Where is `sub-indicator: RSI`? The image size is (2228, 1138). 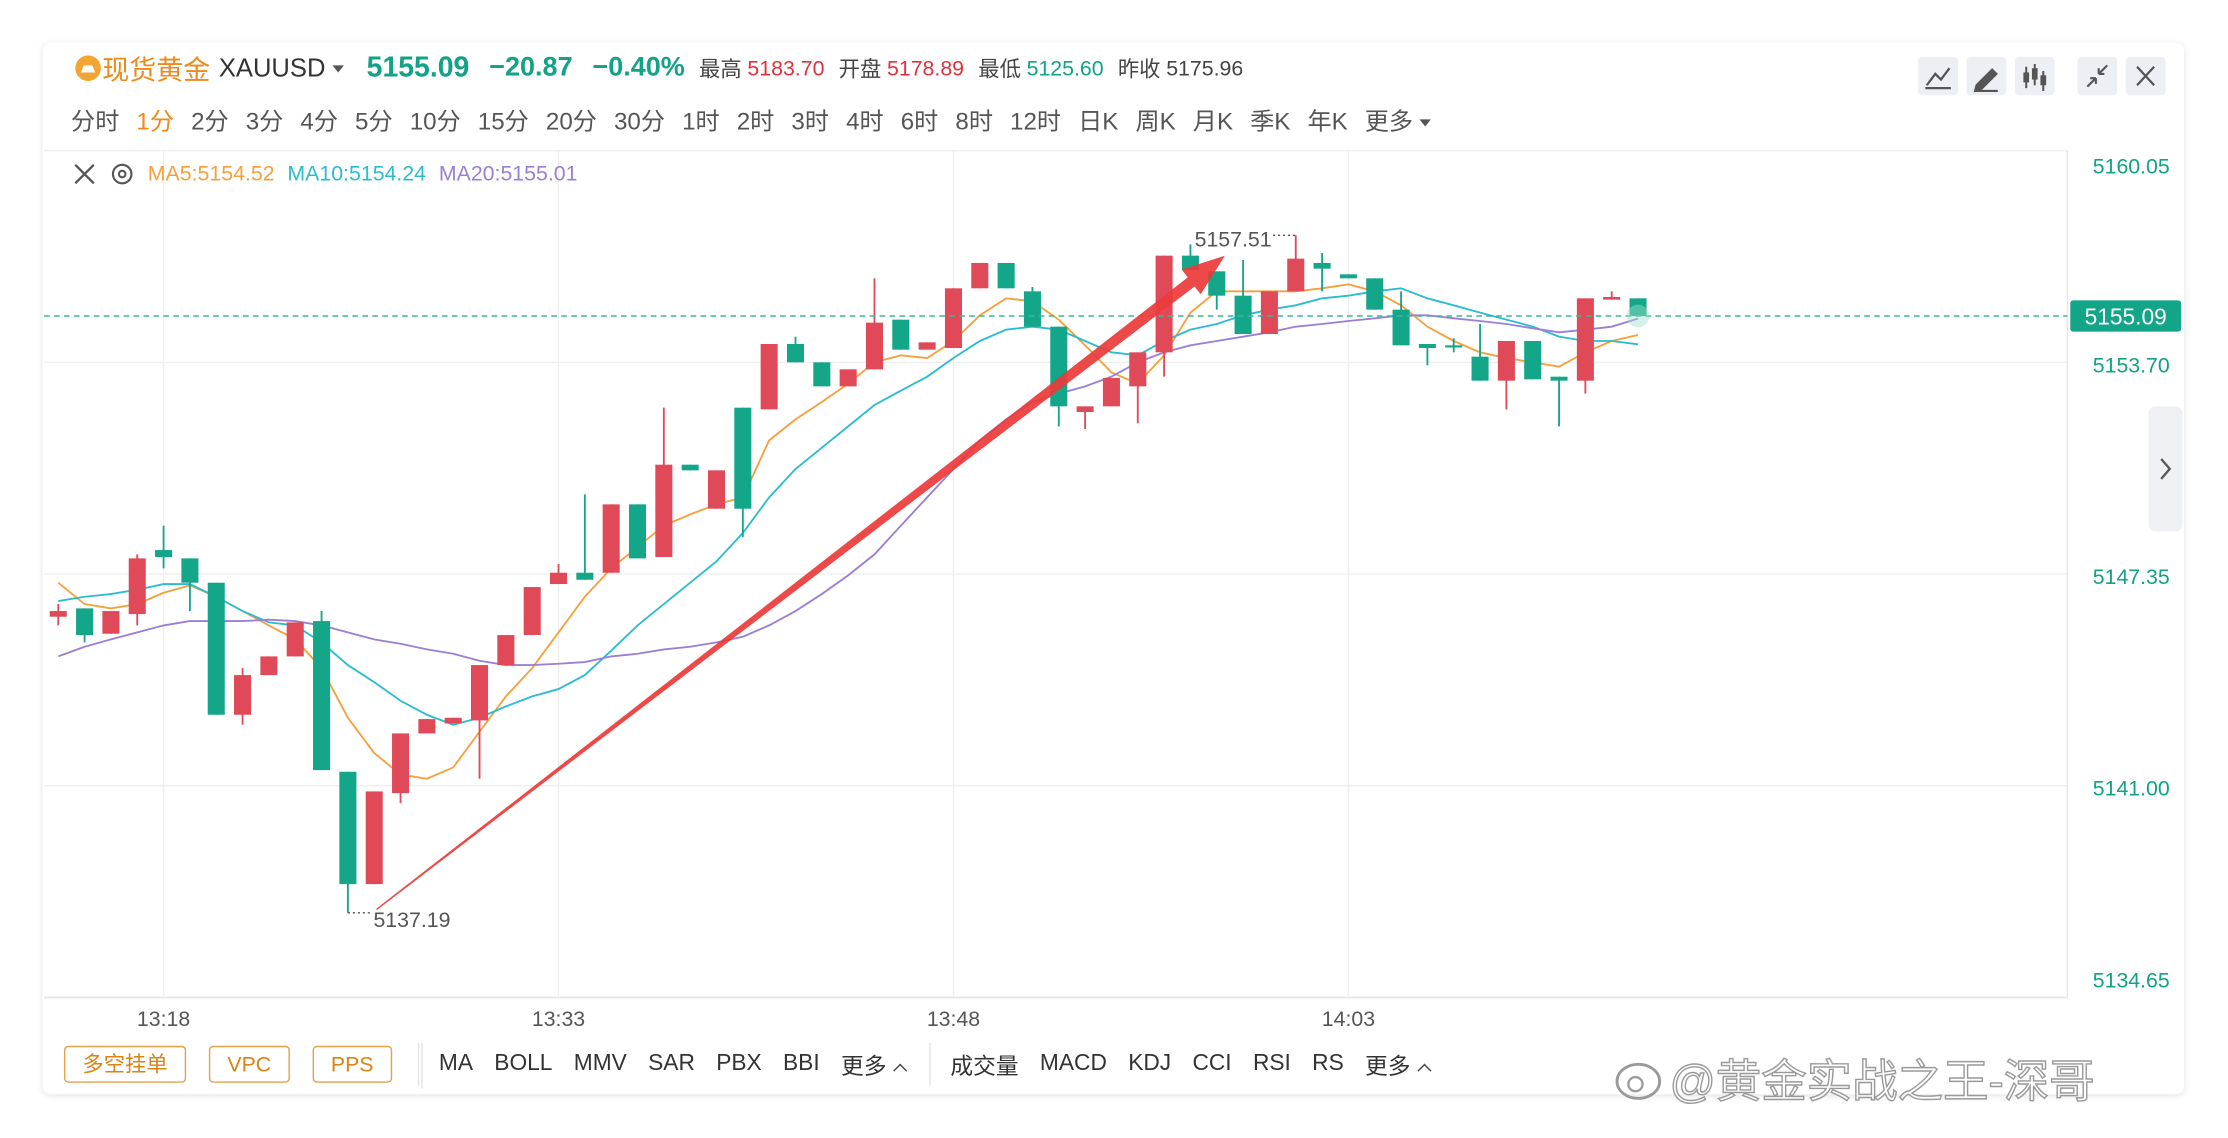 sub-indicator: RSI is located at coordinates (1271, 1063).